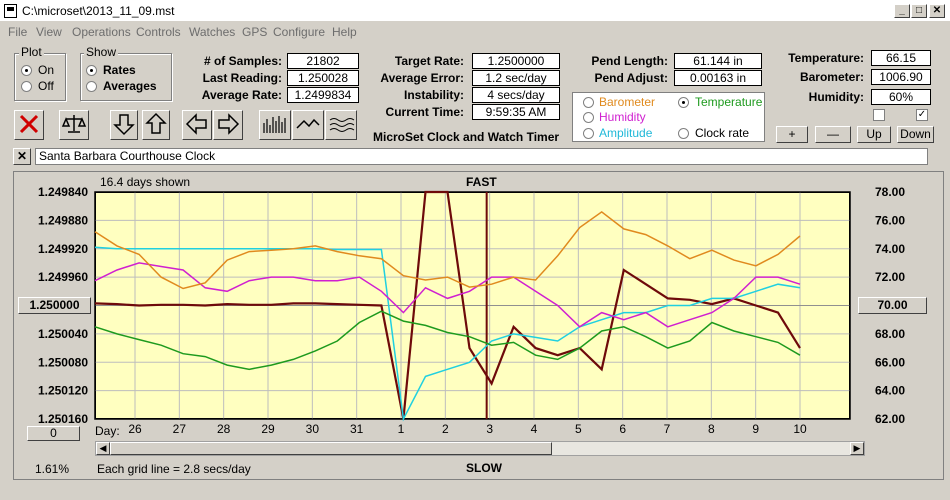 The height and width of the screenshot is (500, 950). I want to click on samples-label: # of Samples:, so click(242, 61).